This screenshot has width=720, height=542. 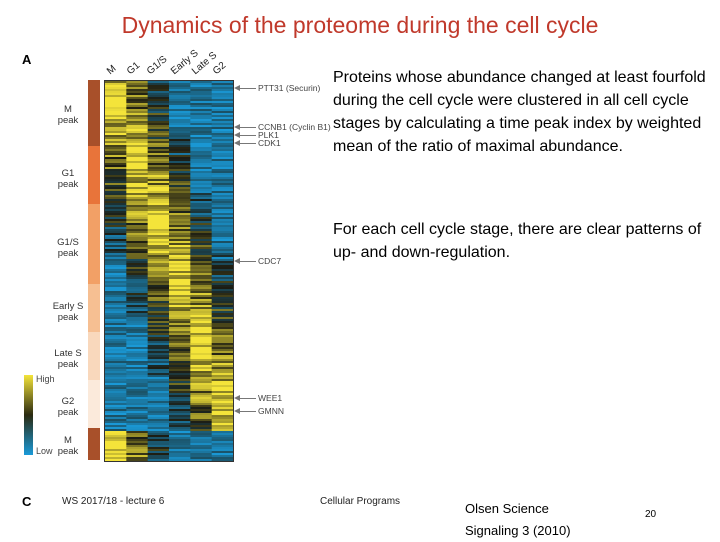 What do you see at coordinates (289, 88) in the screenshot?
I see `protein-label-securin: PTT31 (Securin)` at bounding box center [289, 88].